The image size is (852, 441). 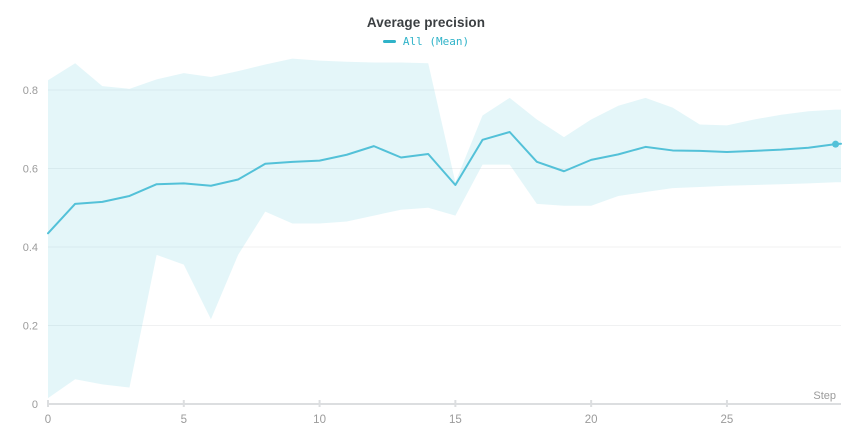 What do you see at coordinates (836, 144) in the screenshot?
I see `latest-point-marker` at bounding box center [836, 144].